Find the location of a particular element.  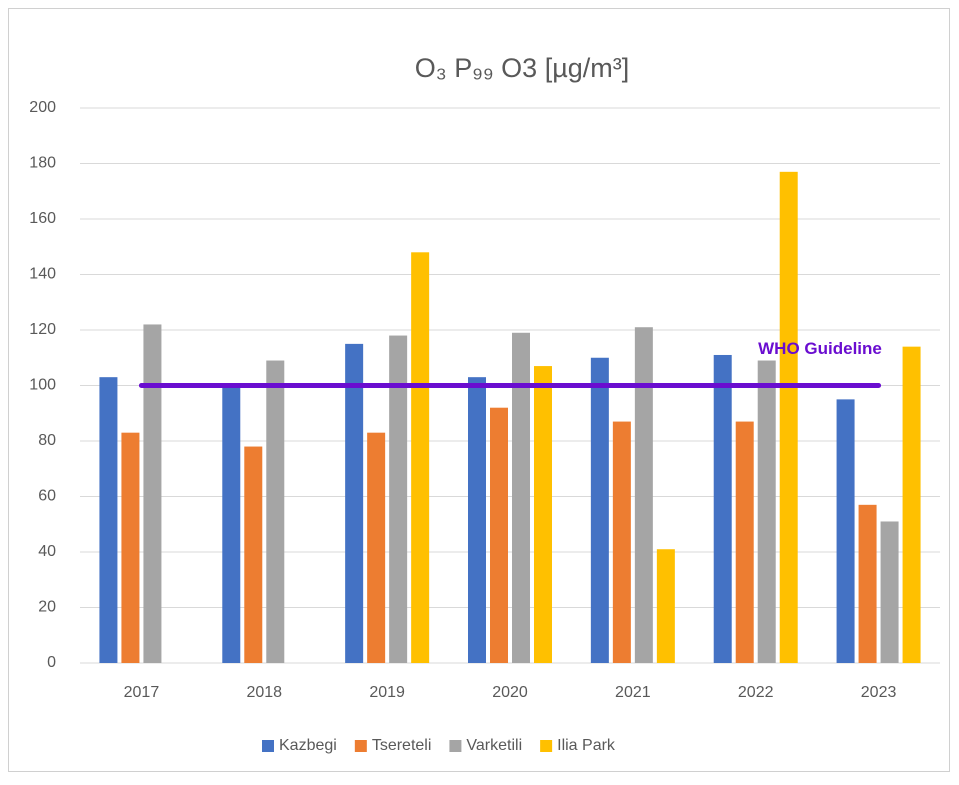

y-tick-label: 140 is located at coordinates (42, 274).